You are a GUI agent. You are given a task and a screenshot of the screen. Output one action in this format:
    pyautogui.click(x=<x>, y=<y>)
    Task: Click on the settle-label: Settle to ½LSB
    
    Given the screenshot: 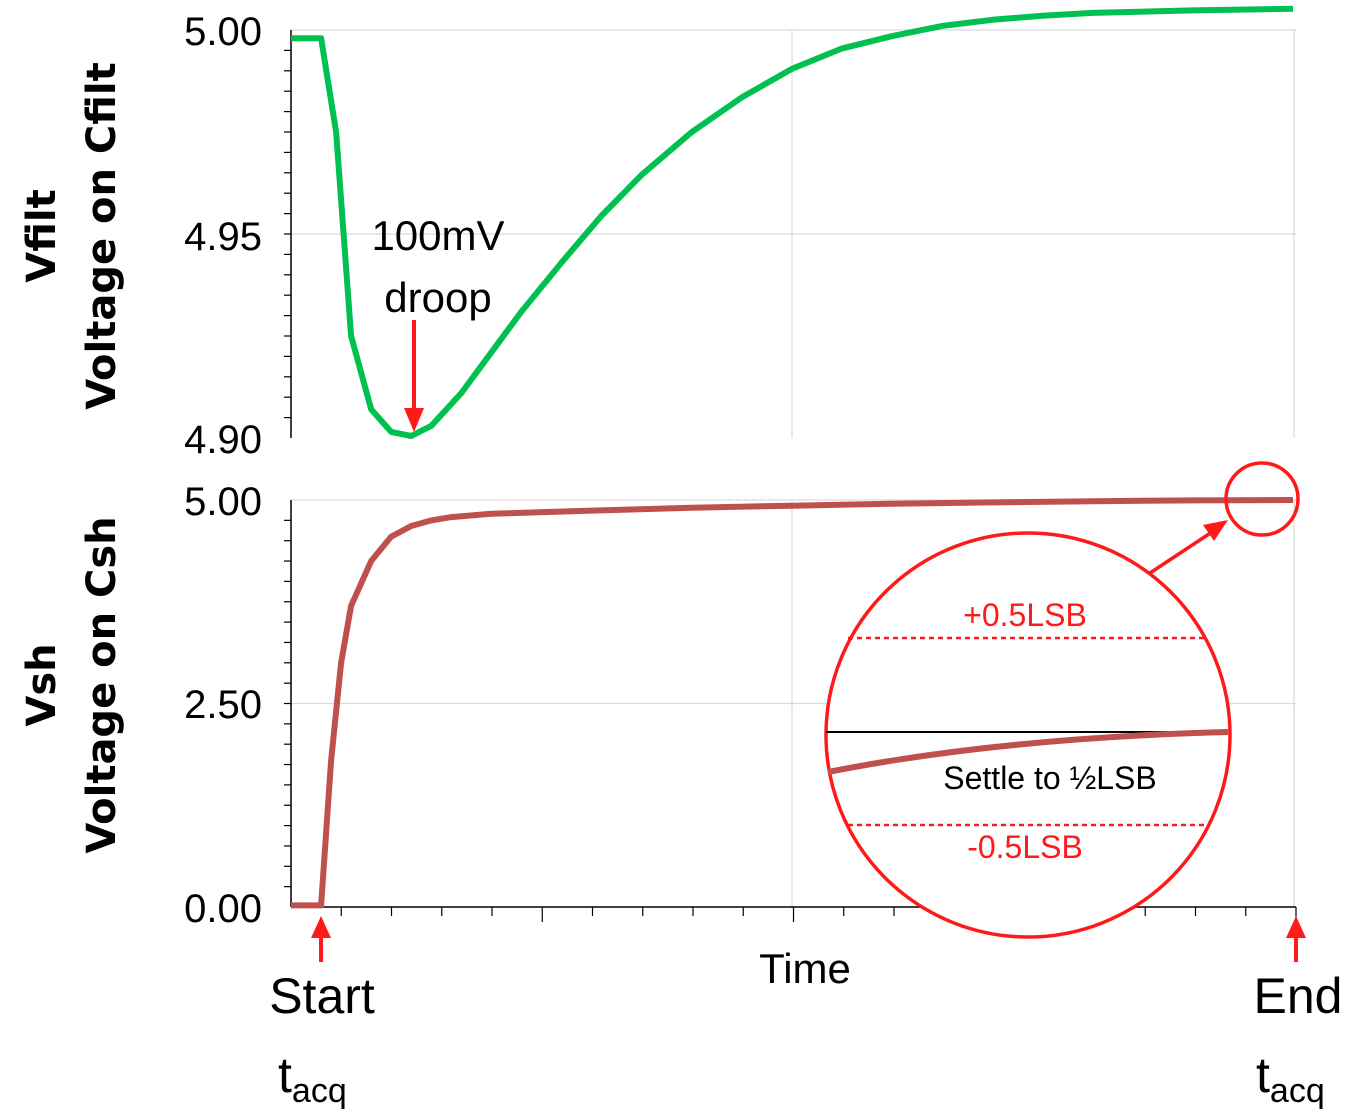 What is the action you would take?
    pyautogui.click(x=1049, y=778)
    